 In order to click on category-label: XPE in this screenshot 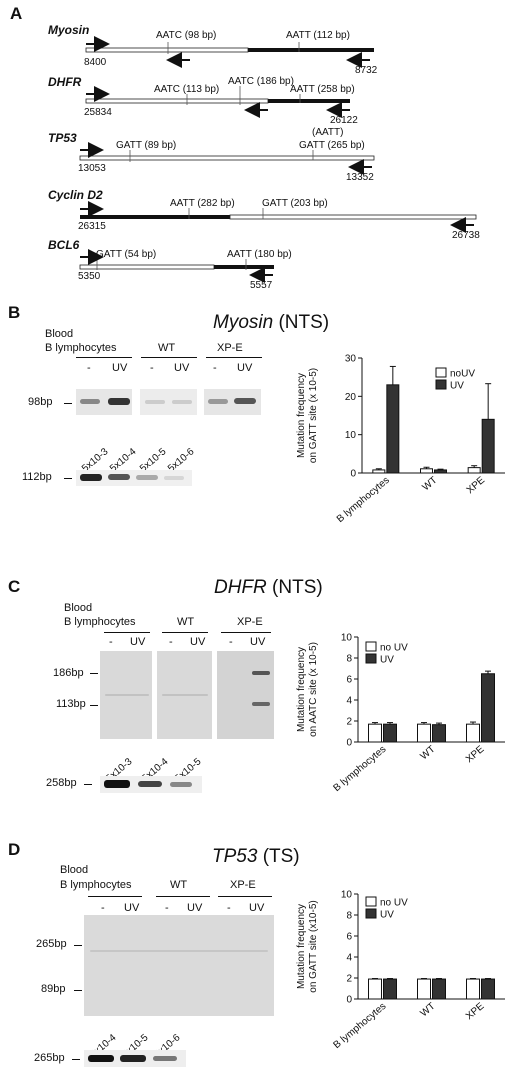, I will do `click(475, 755)`.